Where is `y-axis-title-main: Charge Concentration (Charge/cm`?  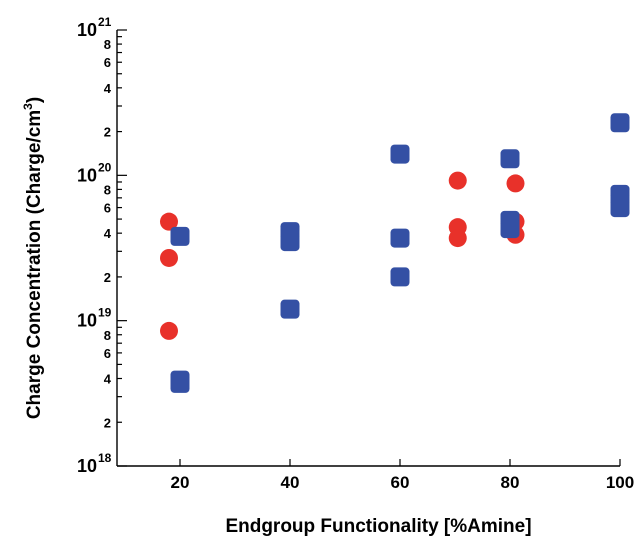
y-axis-title-main: Charge Concentration (Charge/cm is located at coordinates (34, 264).